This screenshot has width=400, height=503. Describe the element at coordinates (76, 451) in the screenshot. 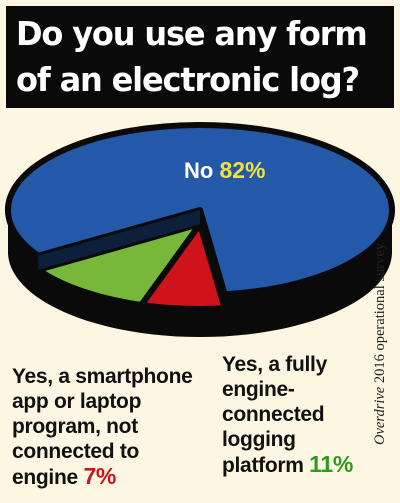

I see `smartphone-label-line-4: connected to` at that location.